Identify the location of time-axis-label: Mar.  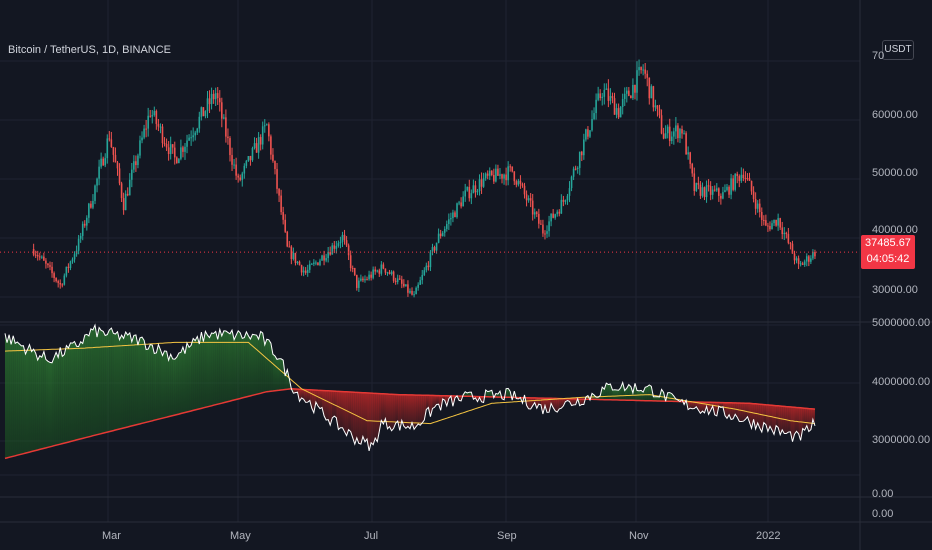
(111, 536).